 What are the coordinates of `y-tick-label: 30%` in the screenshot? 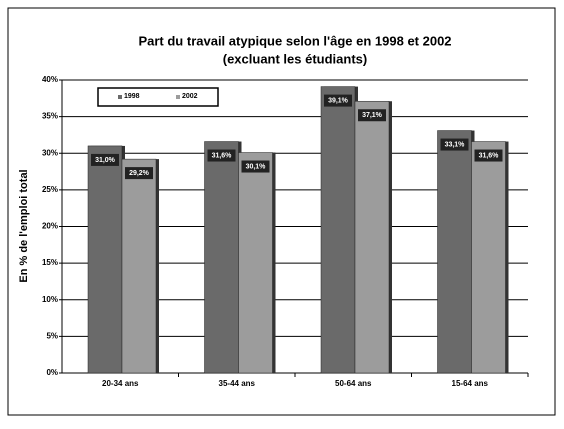 It's located at (50, 152).